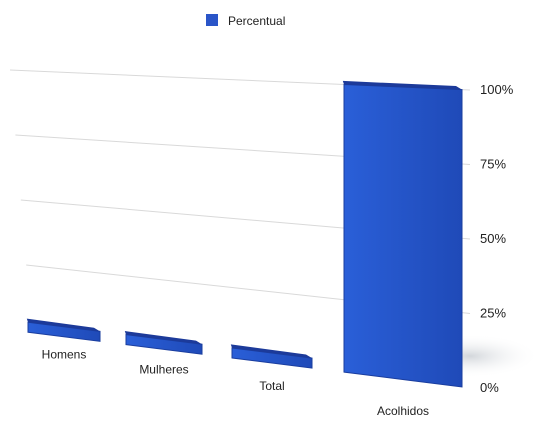  I want to click on y-axis-ticks: 0% 25% 50% 75% 100%, so click(497, 238).